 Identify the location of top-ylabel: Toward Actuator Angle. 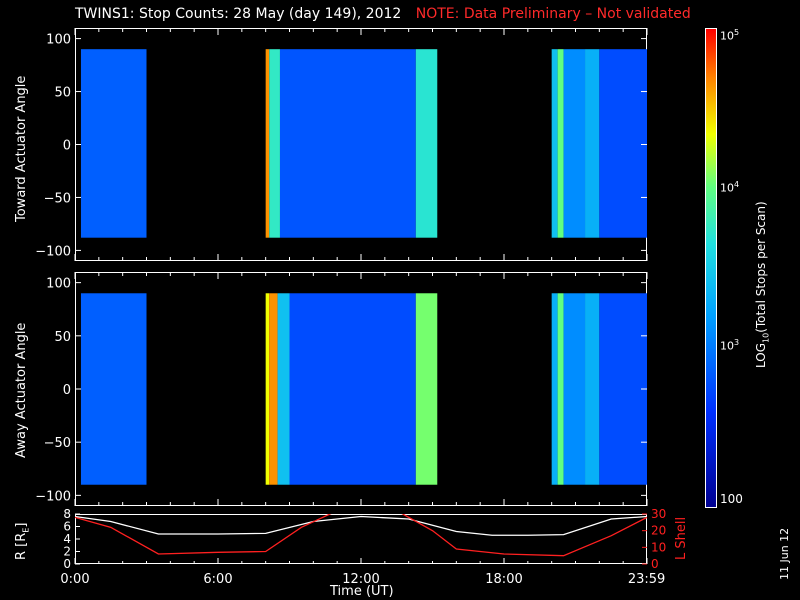
(21, 148).